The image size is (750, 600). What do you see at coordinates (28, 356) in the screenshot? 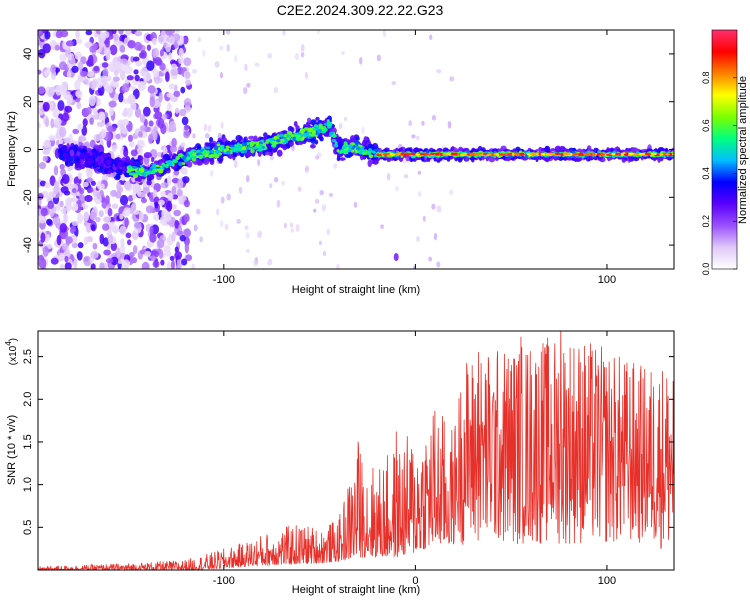
I see `snr-y-tick-label: 2.5` at bounding box center [28, 356].